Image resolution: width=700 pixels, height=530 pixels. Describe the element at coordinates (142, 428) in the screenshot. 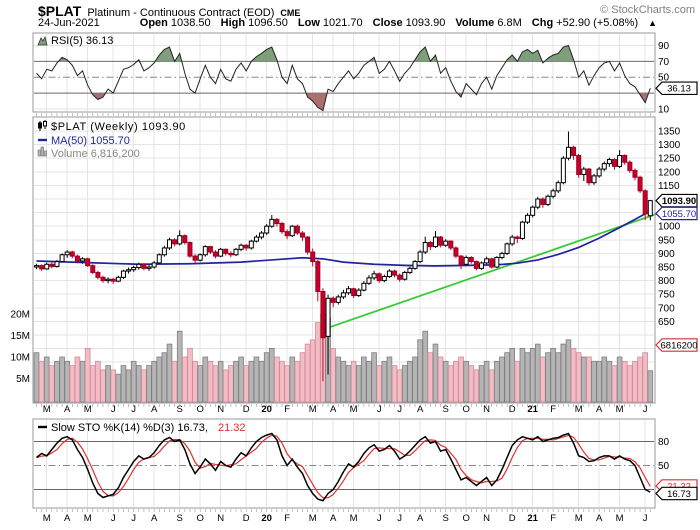

I see `sto-legend: Slow STO %K(14) %D(3) 16.73, 21.32` at that location.